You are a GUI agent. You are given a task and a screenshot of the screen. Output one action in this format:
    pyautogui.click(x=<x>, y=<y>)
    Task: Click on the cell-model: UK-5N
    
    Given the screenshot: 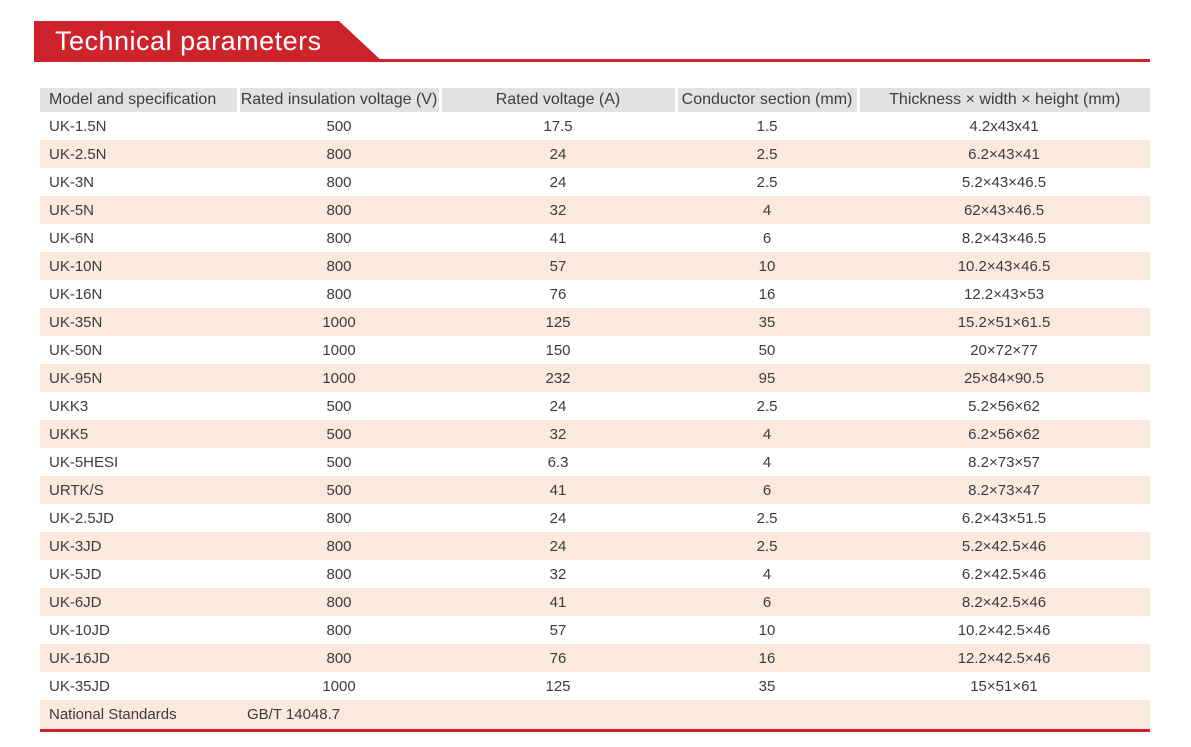 What is the action you would take?
    pyautogui.click(x=139, y=210)
    